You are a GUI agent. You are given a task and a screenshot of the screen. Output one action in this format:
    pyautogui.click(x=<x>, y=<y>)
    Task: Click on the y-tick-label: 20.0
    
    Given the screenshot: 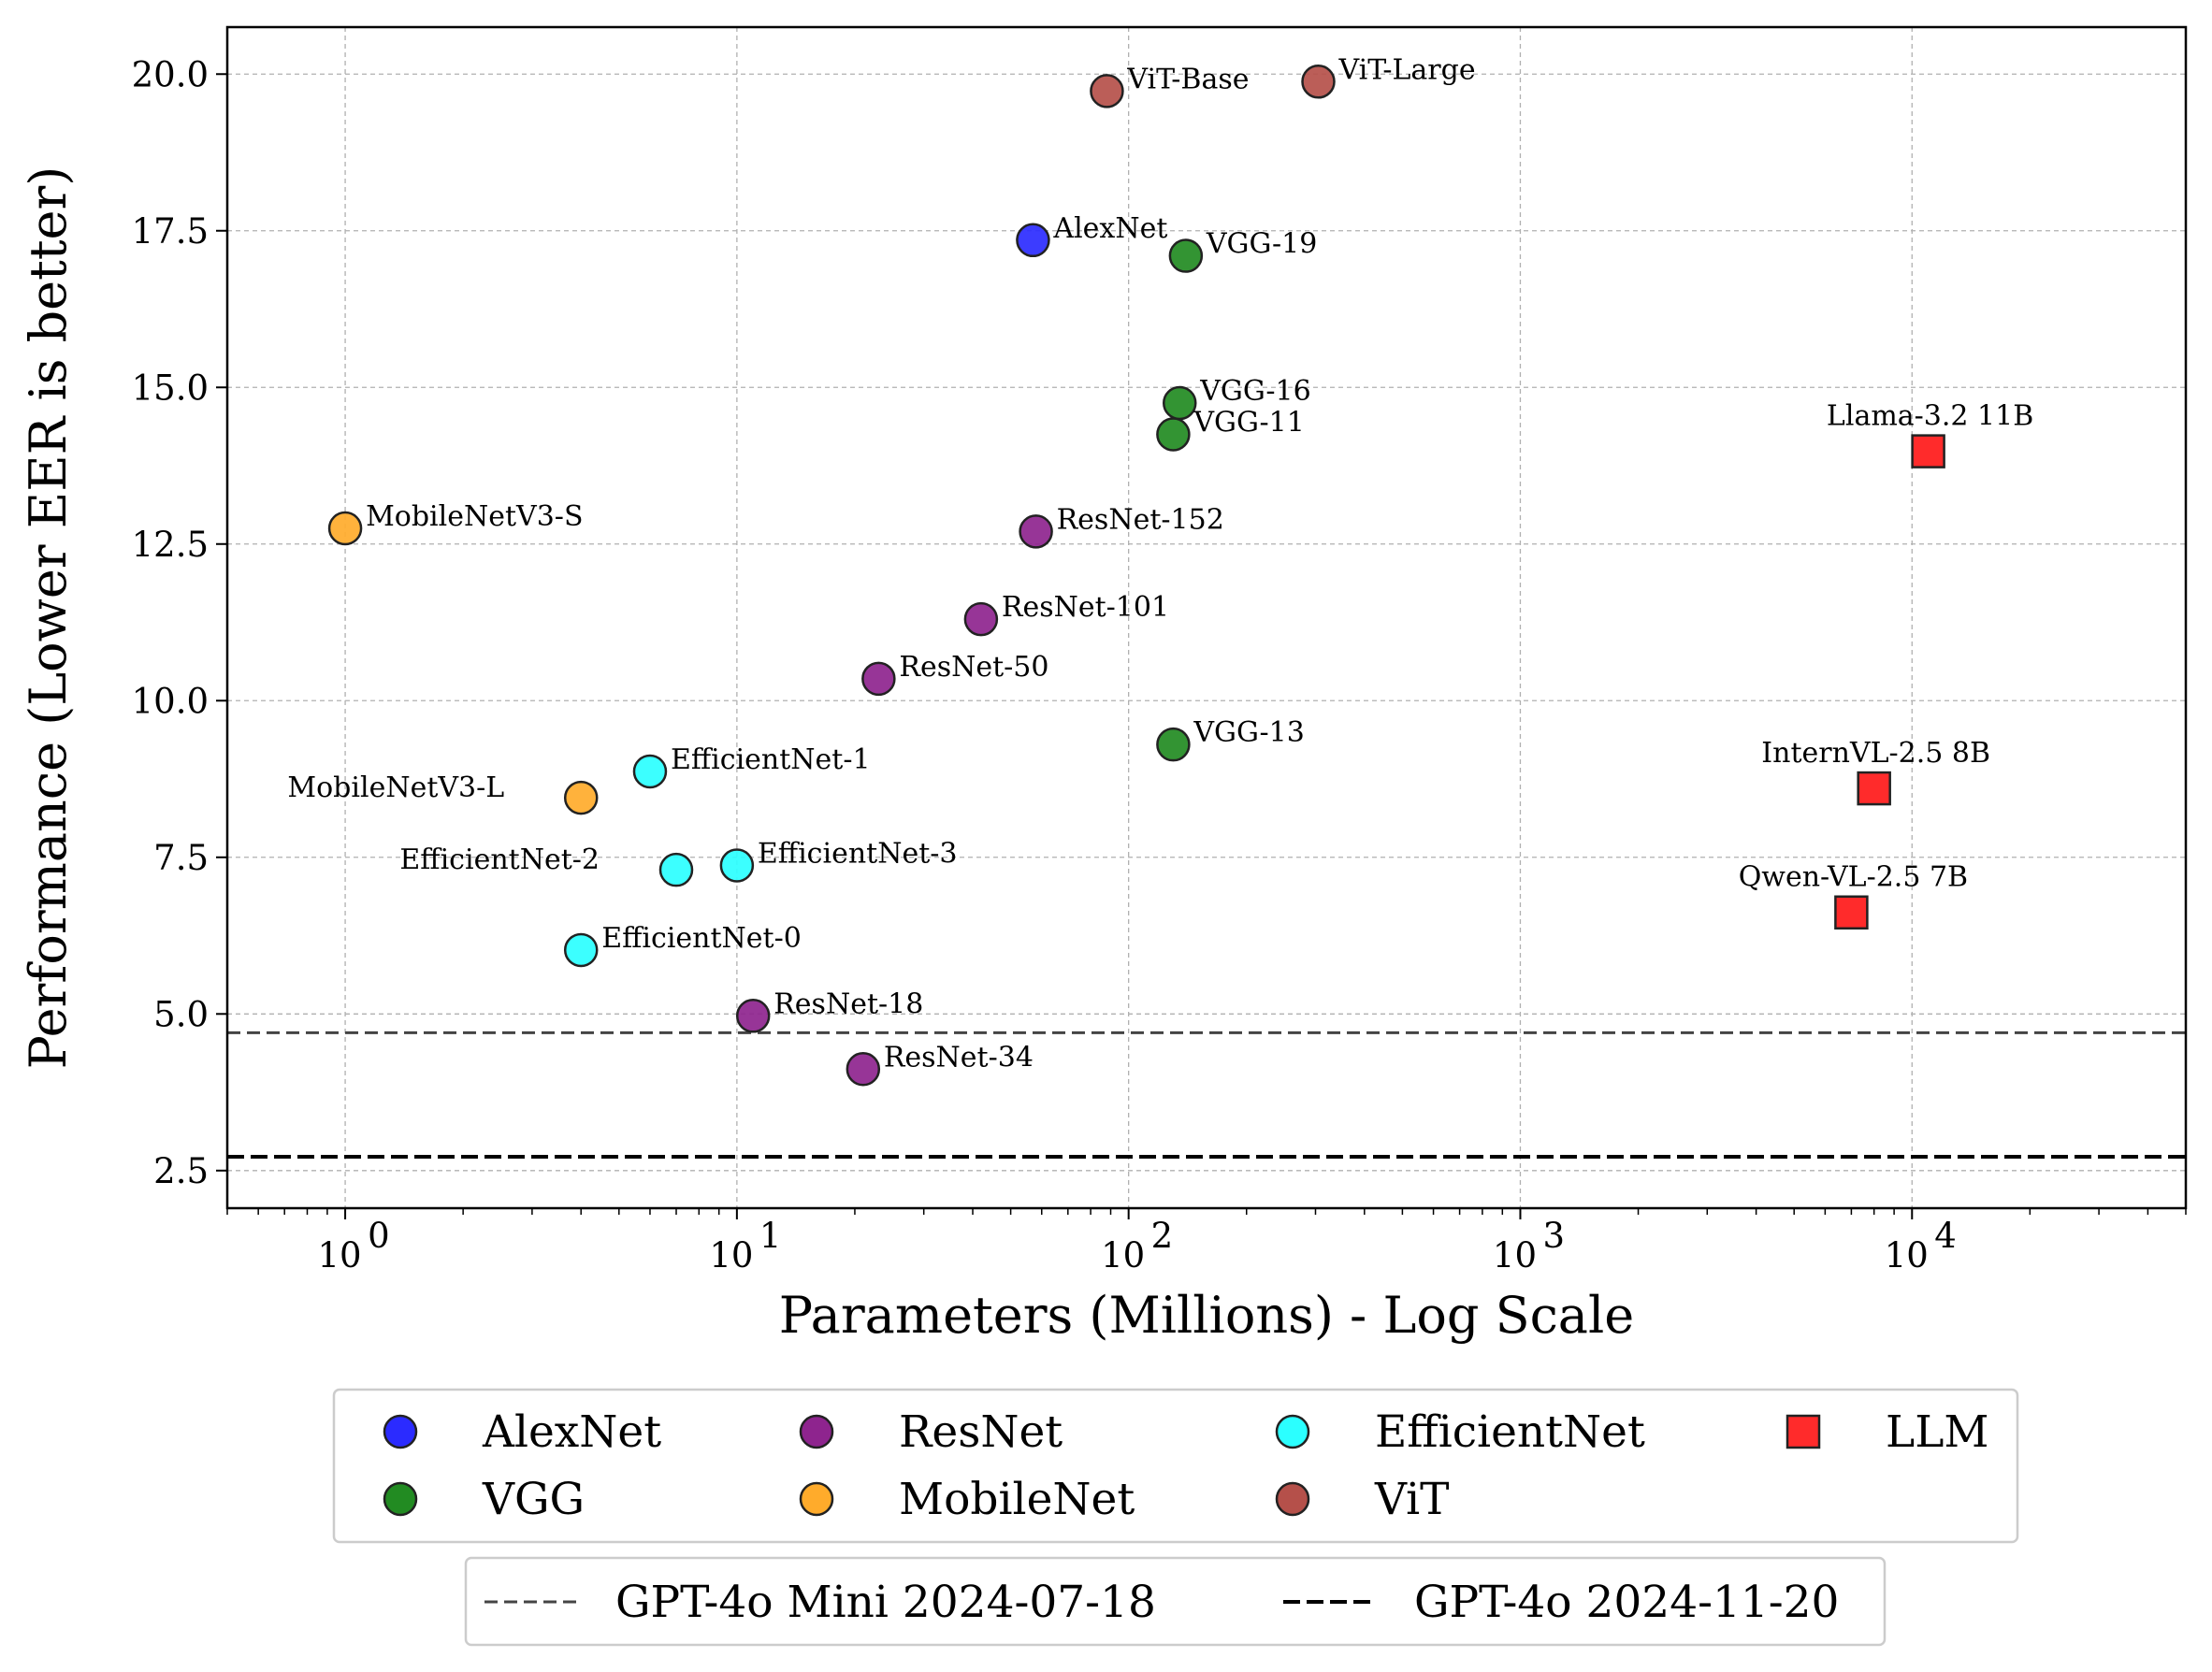 What is the action you would take?
    pyautogui.click(x=170, y=74)
    